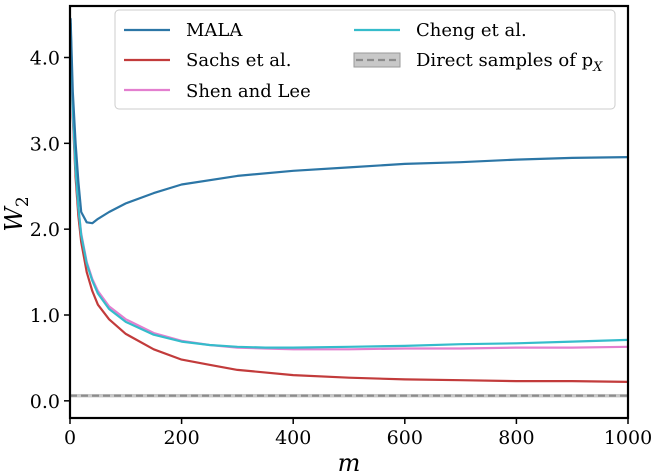 The height and width of the screenshot is (476, 653). I want to click on legend-label-mala: MALA, so click(214, 30).